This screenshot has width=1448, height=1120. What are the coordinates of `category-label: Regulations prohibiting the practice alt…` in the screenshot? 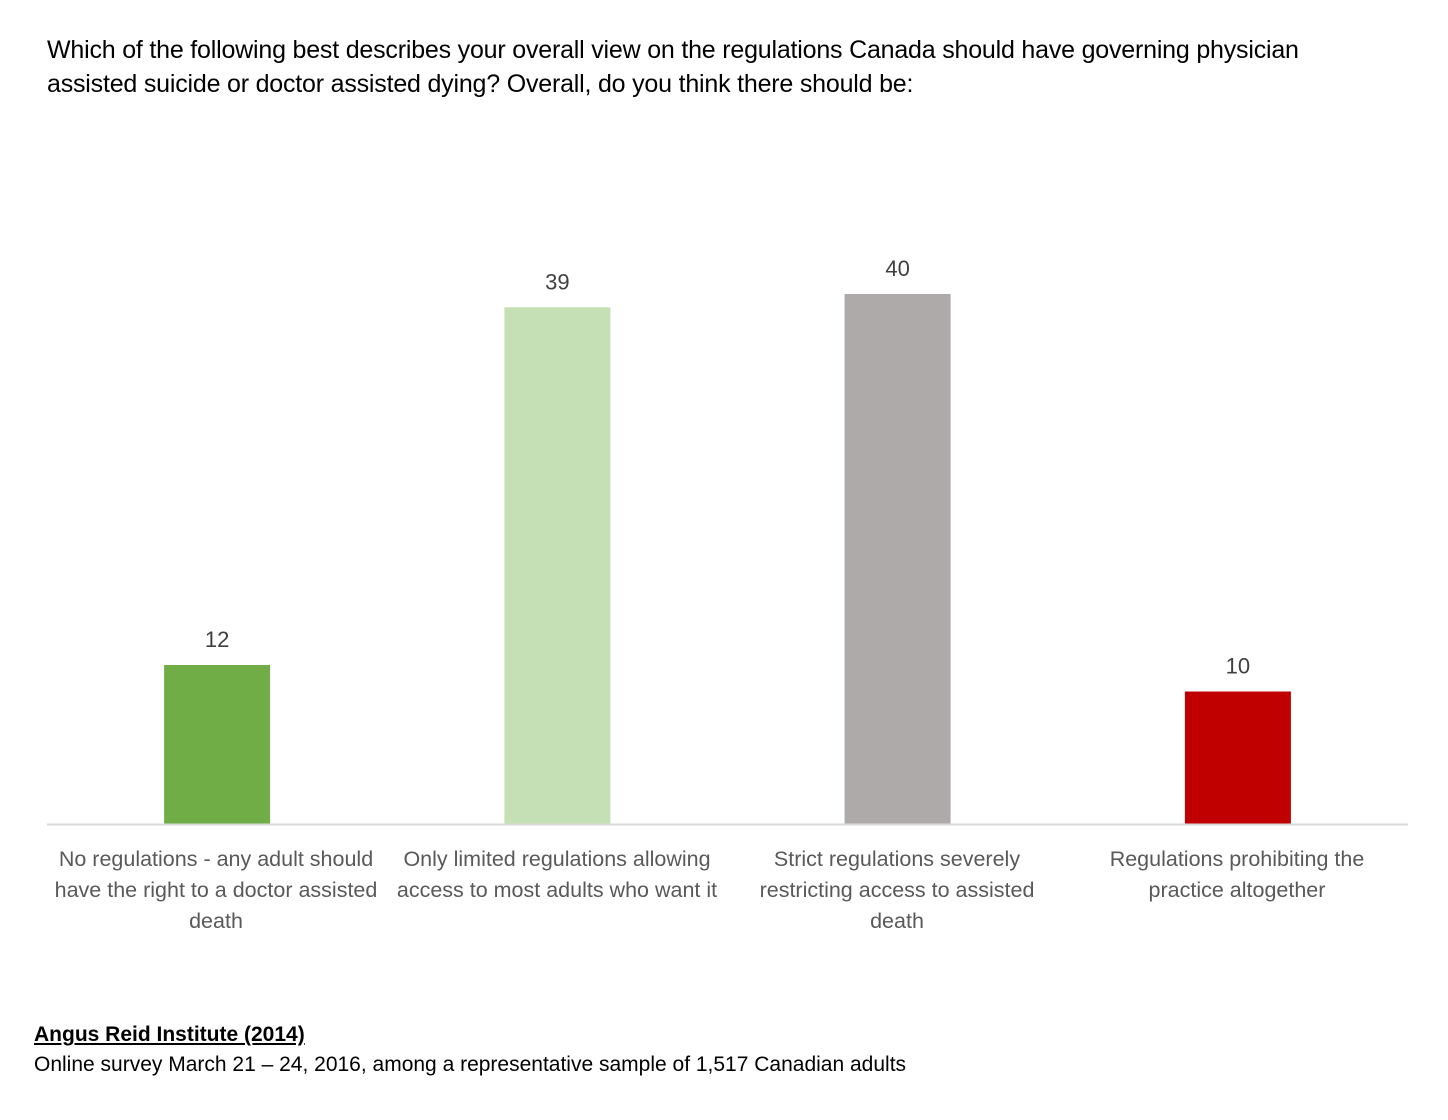 It's located at (1237, 874).